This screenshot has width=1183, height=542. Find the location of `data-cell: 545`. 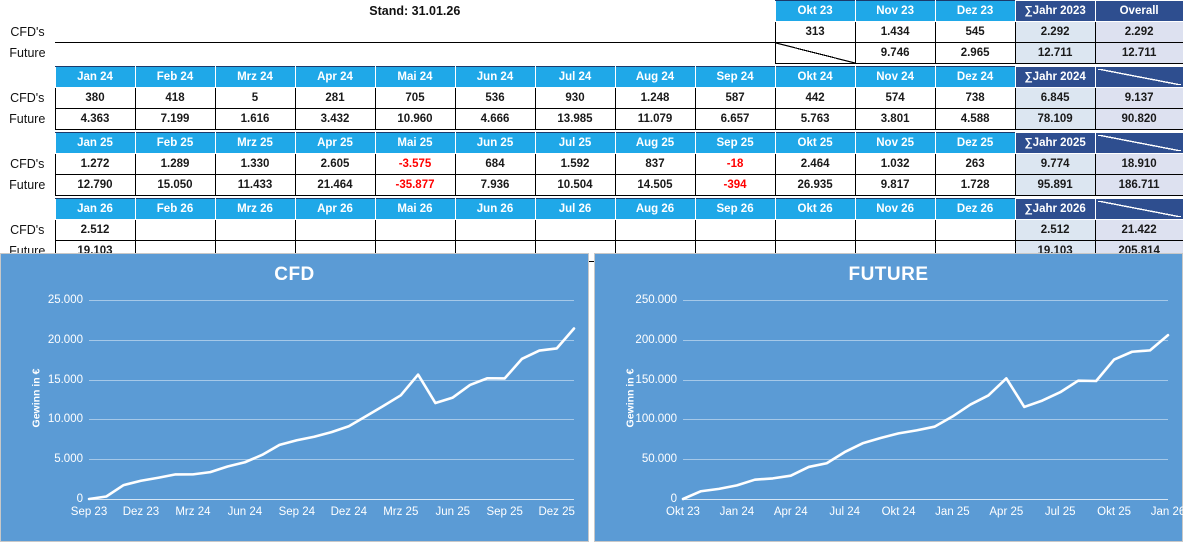

data-cell: 545 is located at coordinates (975, 32).